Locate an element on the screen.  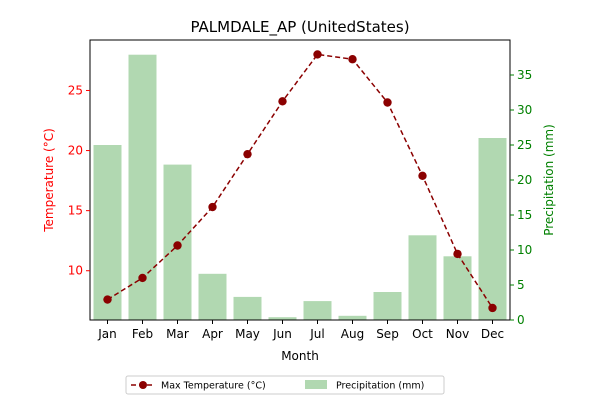
precip-bar-jul is located at coordinates (317, 310).